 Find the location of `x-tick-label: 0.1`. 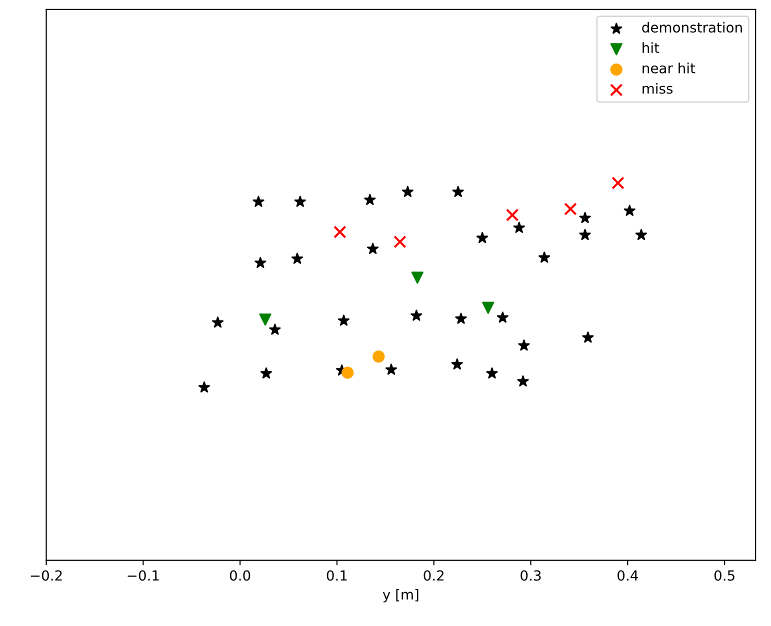

x-tick-label: 0.1 is located at coordinates (336, 575).